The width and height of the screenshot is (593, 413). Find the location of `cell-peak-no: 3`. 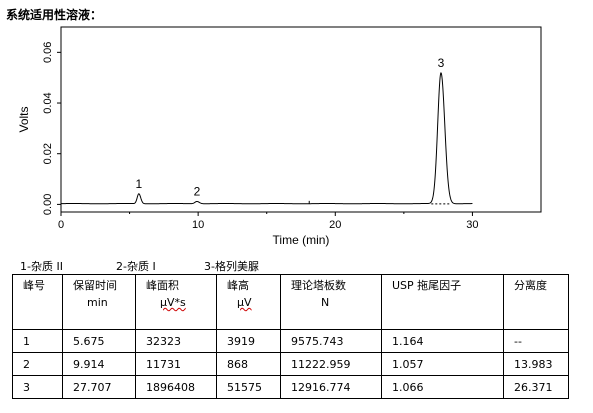

cell-peak-no: 3 is located at coordinates (37, 387).